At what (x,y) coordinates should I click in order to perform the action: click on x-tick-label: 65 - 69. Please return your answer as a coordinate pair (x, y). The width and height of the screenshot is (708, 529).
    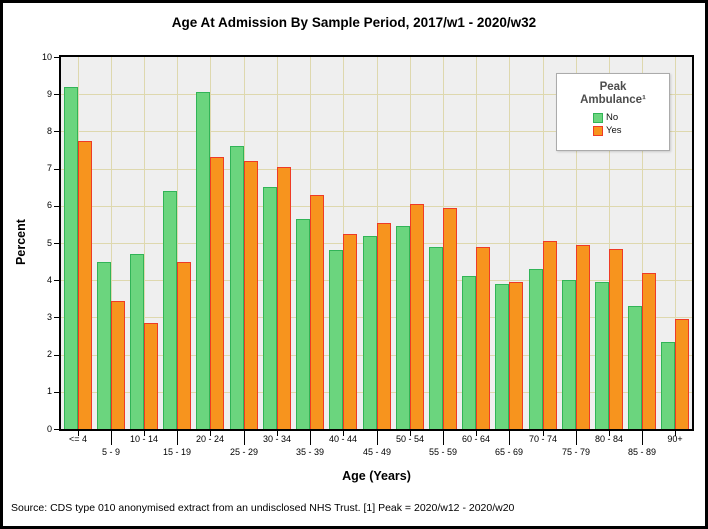
    Looking at the image, I should click on (509, 452).